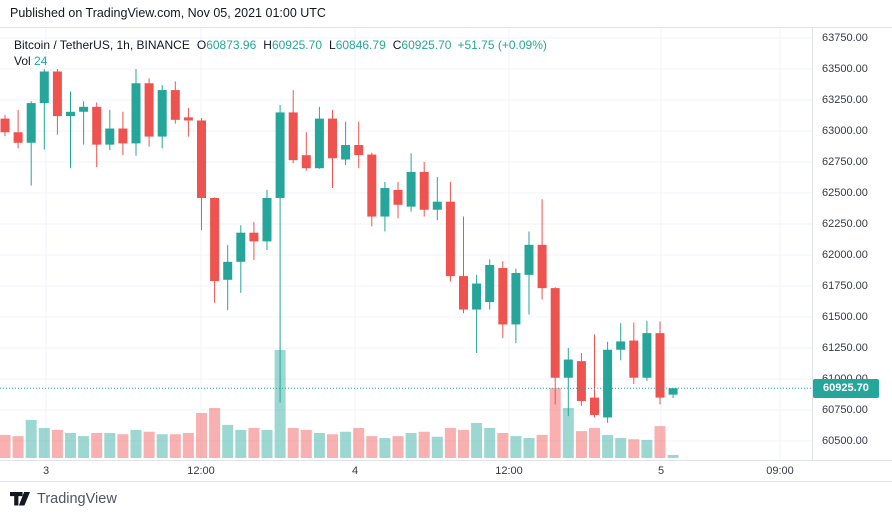 This screenshot has width=892, height=521. I want to click on price-tick-label: 61750.00, so click(845, 286).